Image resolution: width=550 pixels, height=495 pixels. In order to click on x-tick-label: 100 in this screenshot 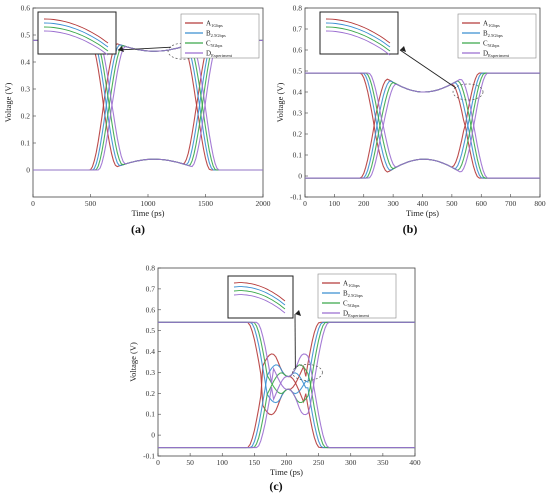, I will do `click(223, 462)`.